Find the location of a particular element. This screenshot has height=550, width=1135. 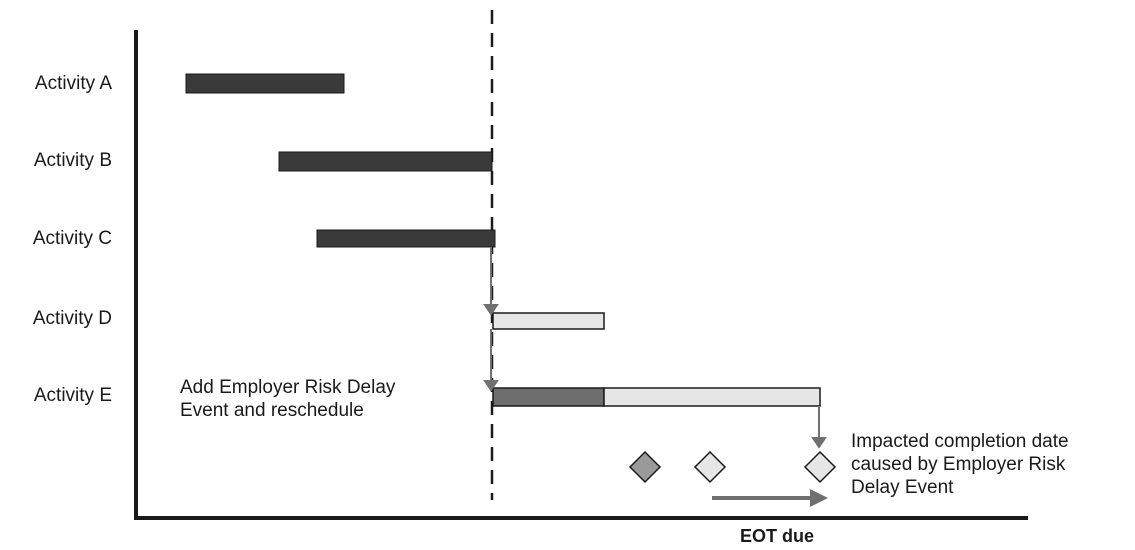

bar-activity-a is located at coordinates (265, 83).